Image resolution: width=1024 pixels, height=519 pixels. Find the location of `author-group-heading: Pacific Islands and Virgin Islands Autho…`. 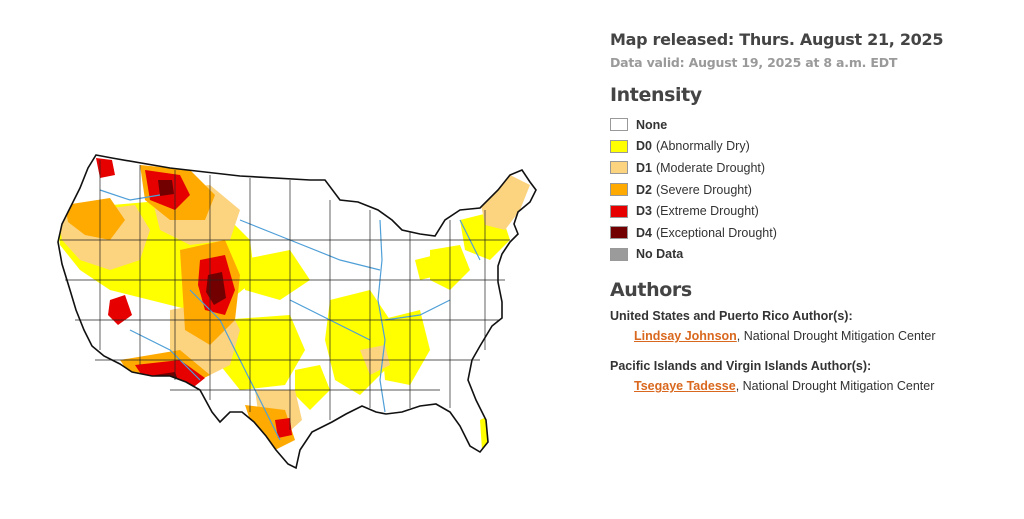

author-group-heading: Pacific Islands and Virgin Islands Autho… is located at coordinates (741, 366).